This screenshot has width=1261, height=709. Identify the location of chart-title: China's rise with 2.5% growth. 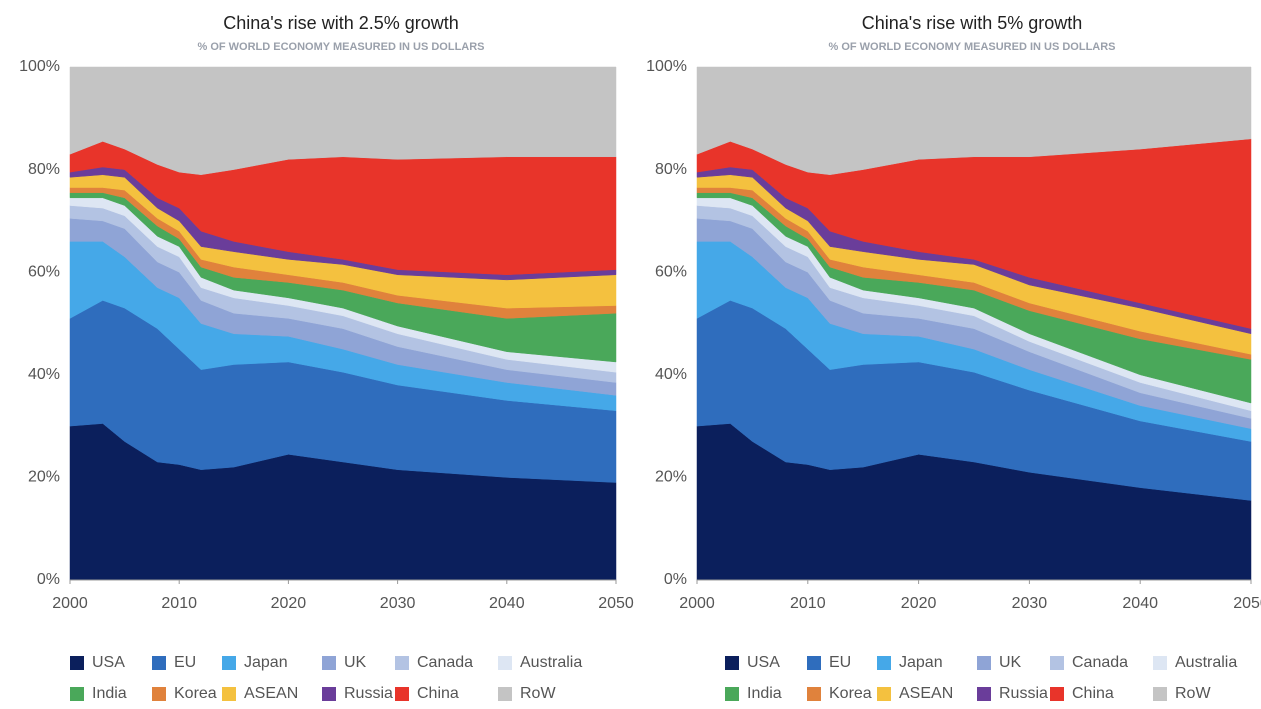
(341, 23).